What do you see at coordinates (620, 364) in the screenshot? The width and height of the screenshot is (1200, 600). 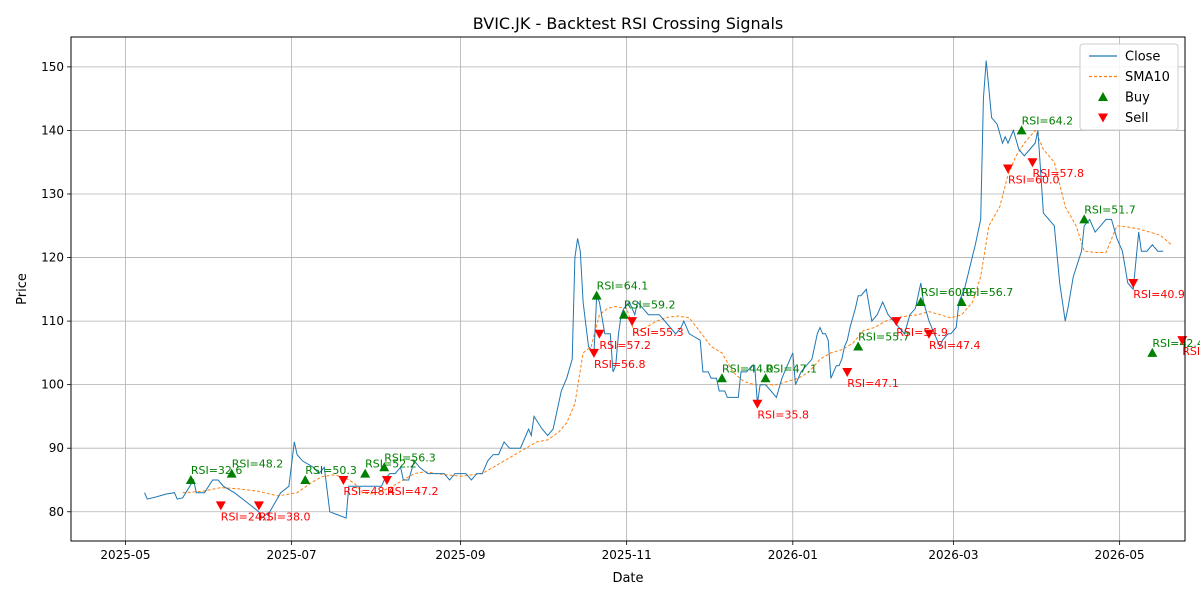 I see `sell-label: RSI=56.8` at bounding box center [620, 364].